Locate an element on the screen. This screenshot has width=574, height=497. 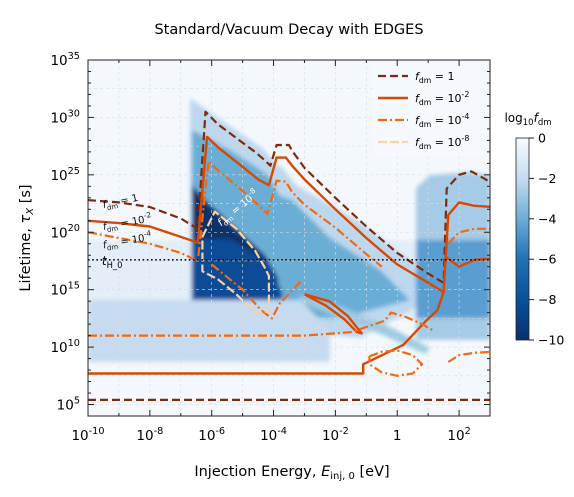
legend-label: fdm = 10-2 is located at coordinates (442, 98).